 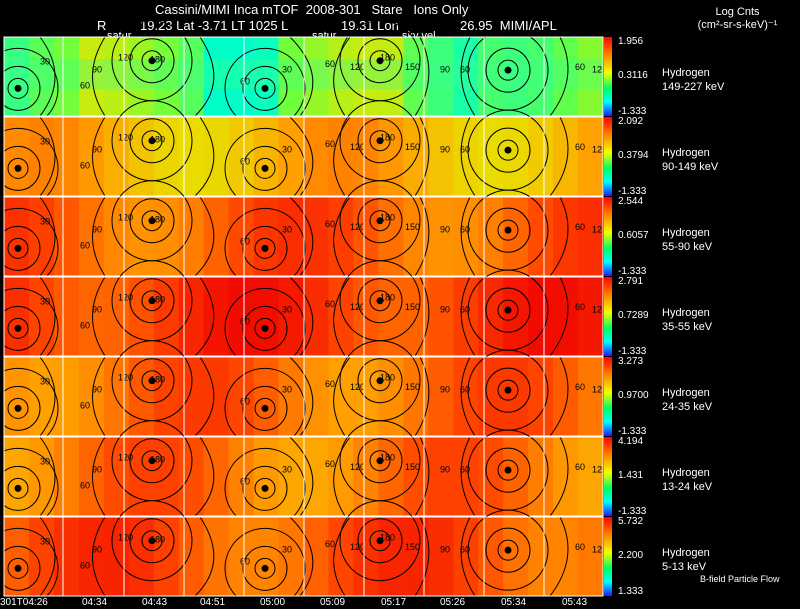 What do you see at coordinates (633, 315) in the screenshot?
I see `colorbar-mid: 0.7289` at bounding box center [633, 315].